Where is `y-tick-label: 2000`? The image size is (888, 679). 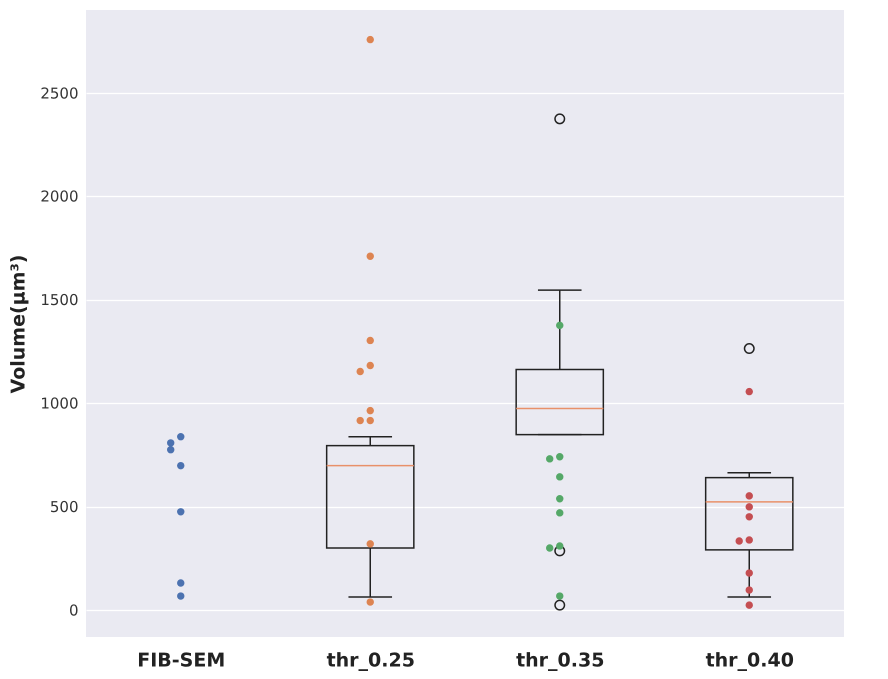 y-tick-label: 2000 is located at coordinates (59, 197).